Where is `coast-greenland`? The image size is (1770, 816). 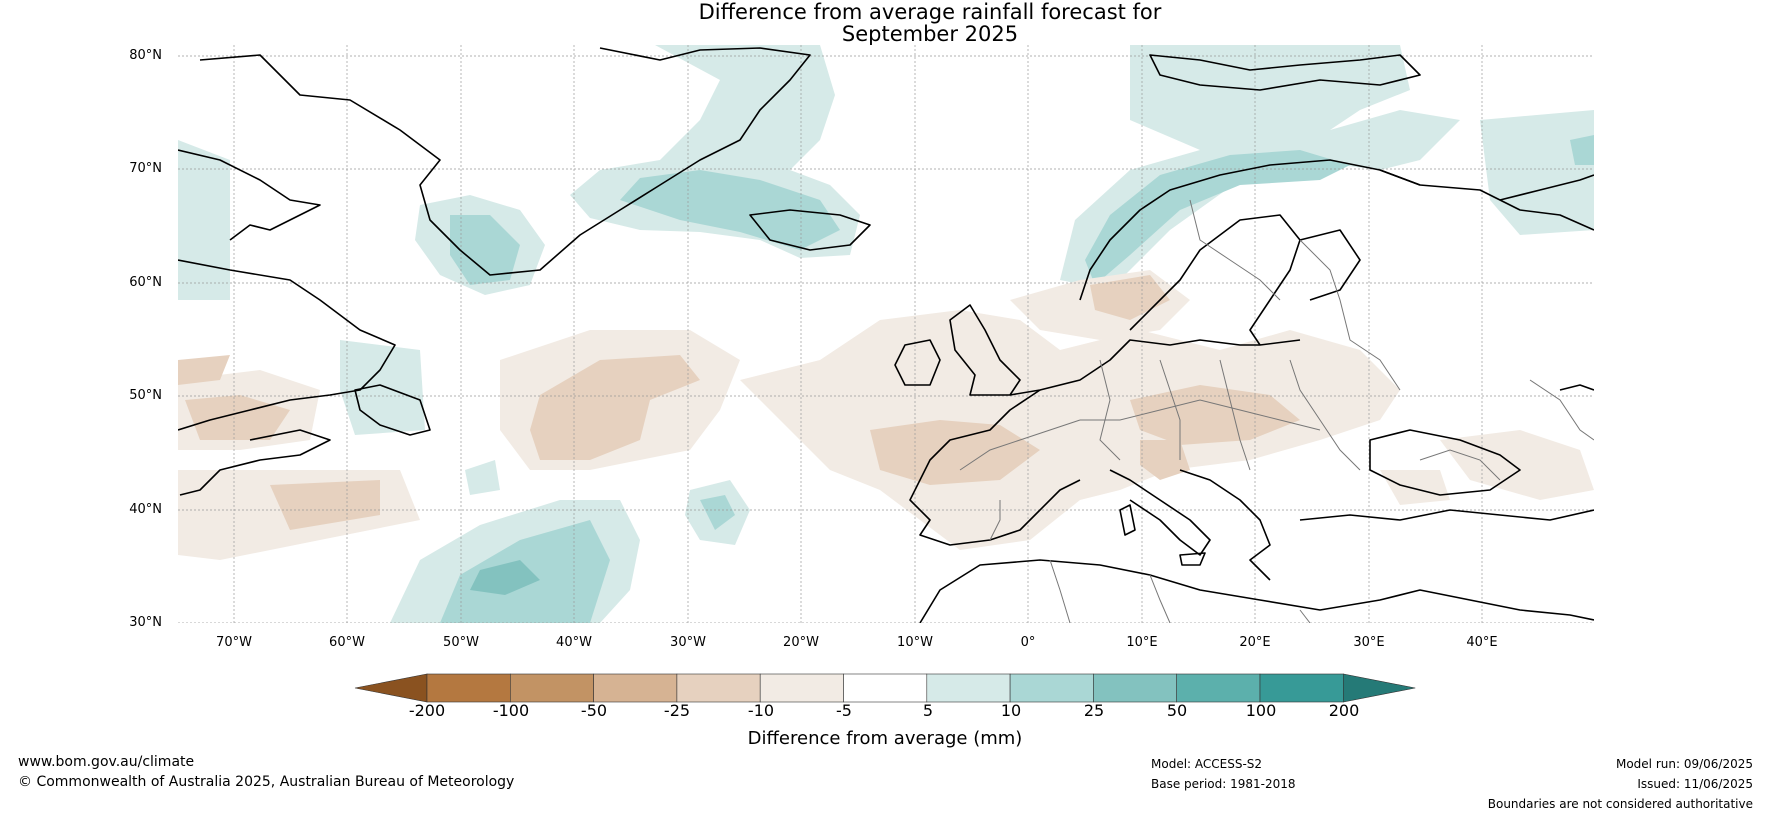
coast-greenland is located at coordinates (505, 161).